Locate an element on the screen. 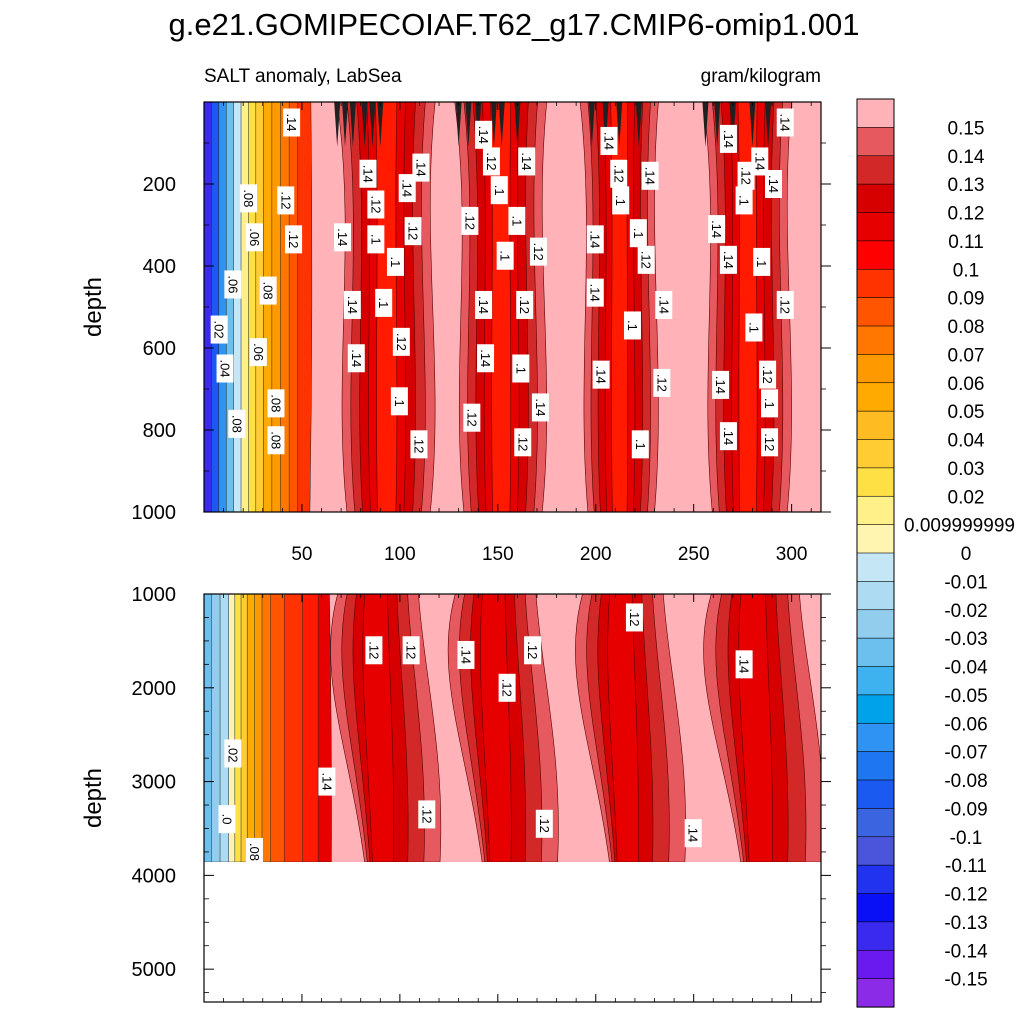 This screenshot has height=1024, width=1024. lower-contour-label-text: .08 is located at coordinates (254, 852).